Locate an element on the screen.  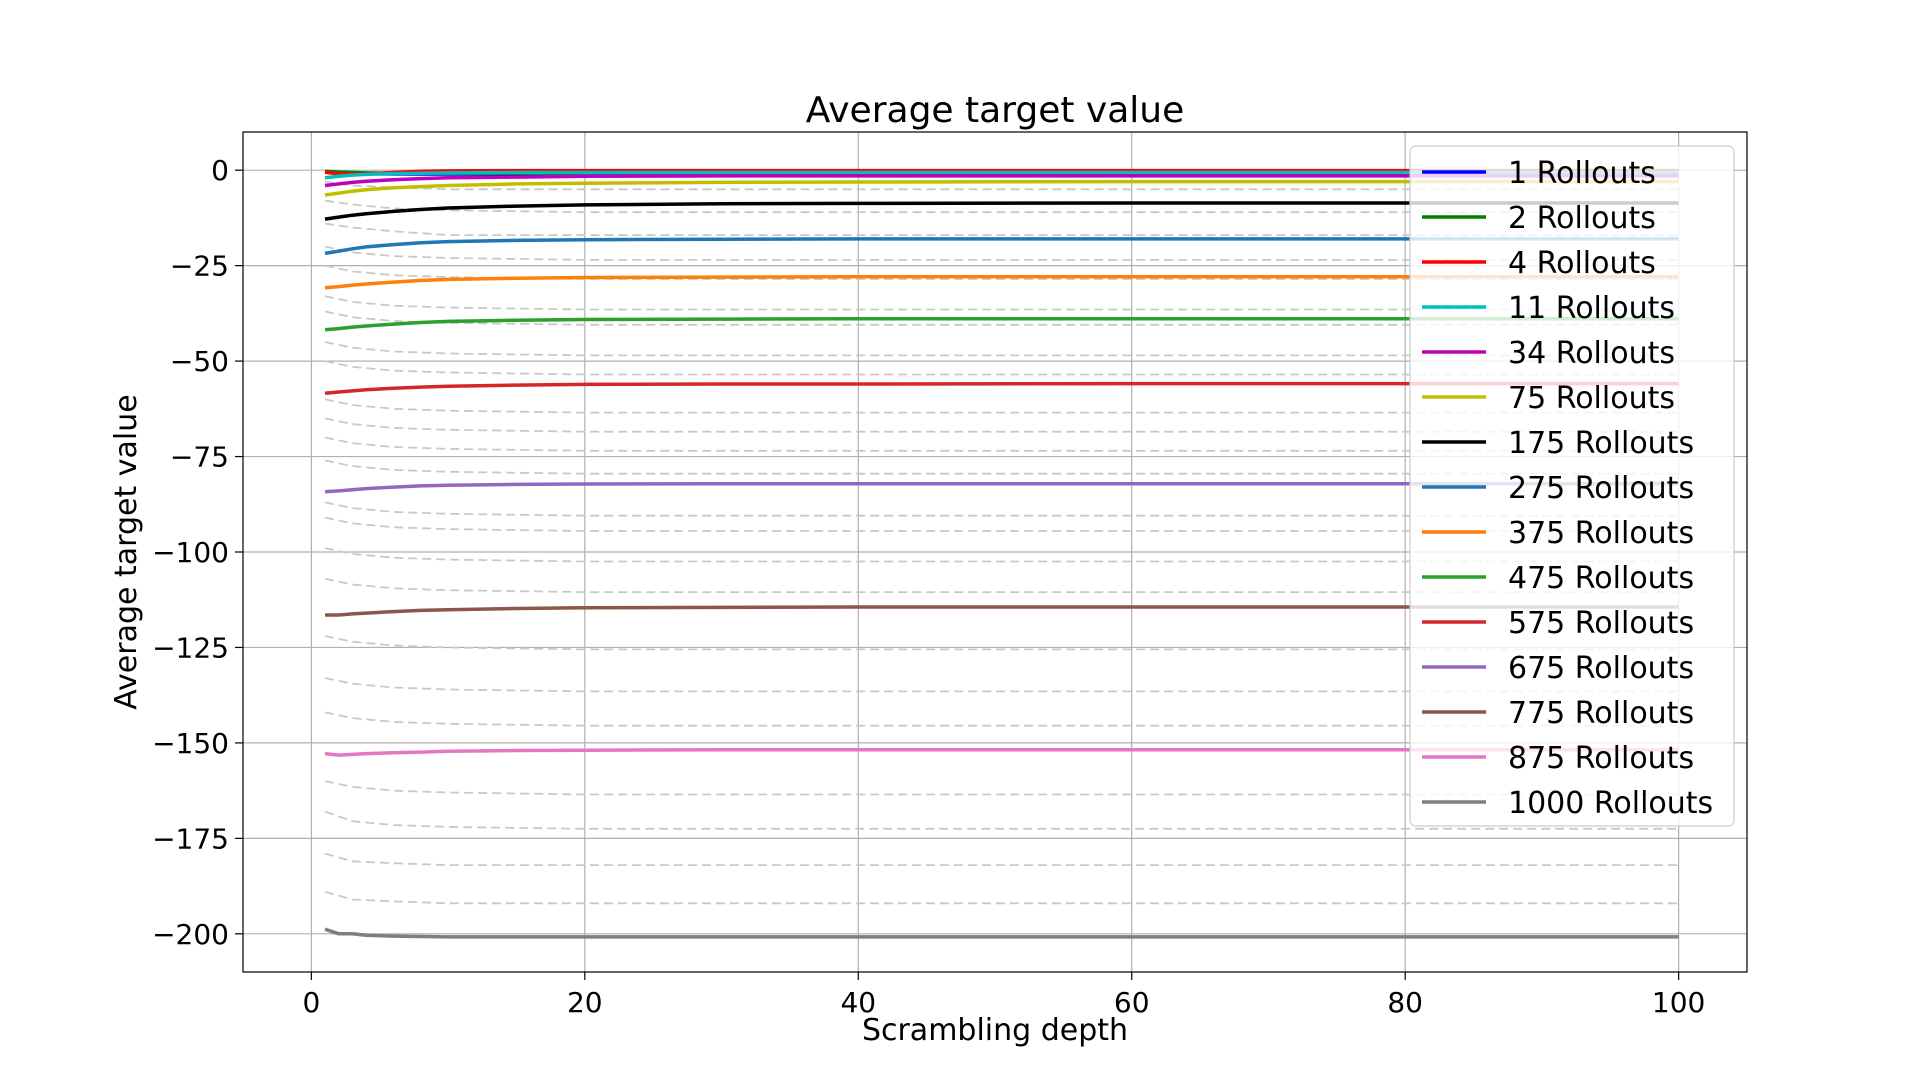
legend-label: 2 Rollouts is located at coordinates (1582, 218).